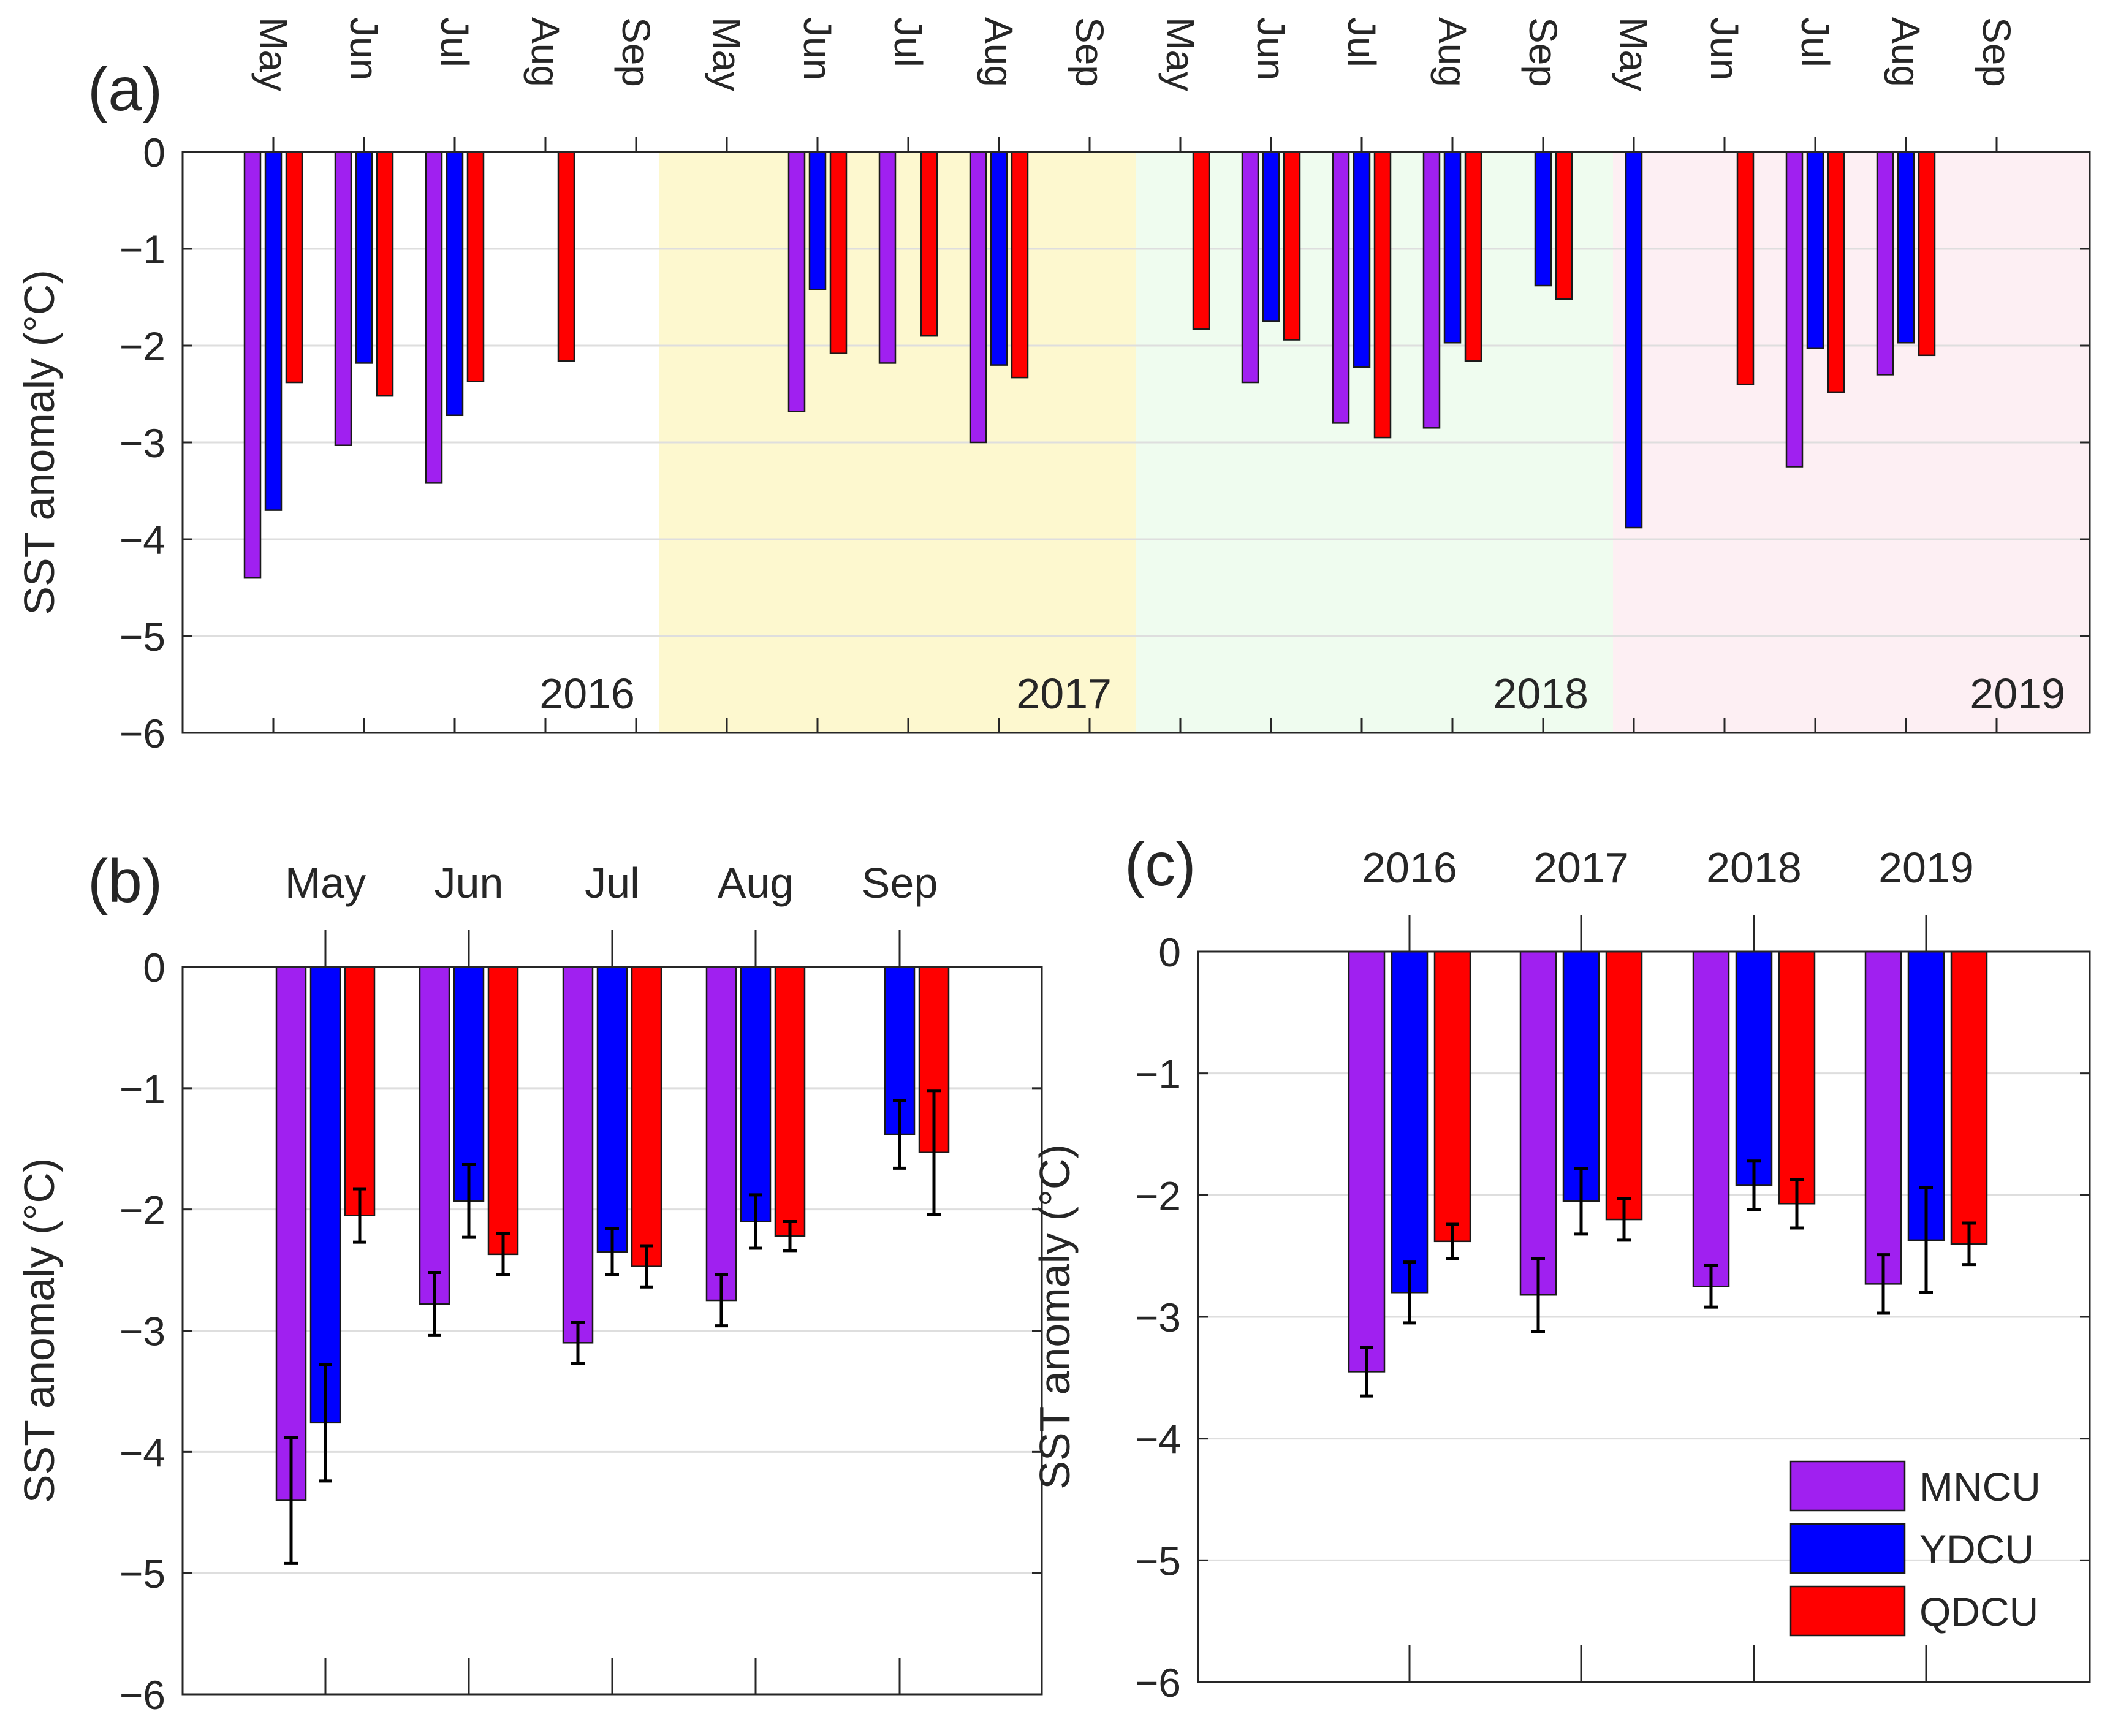  What do you see at coordinates (1847, 1548) in the screenshot?
I see `legend-swatch-ydcu` at bounding box center [1847, 1548].